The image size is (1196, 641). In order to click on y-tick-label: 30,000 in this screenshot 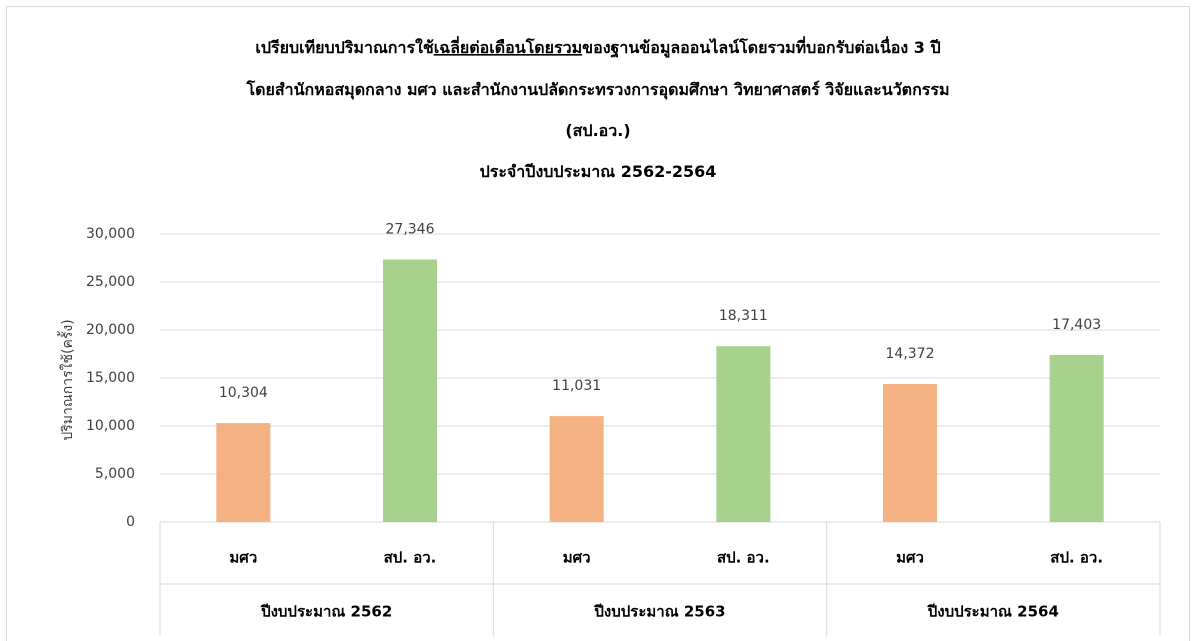, I will do `click(110, 234)`.